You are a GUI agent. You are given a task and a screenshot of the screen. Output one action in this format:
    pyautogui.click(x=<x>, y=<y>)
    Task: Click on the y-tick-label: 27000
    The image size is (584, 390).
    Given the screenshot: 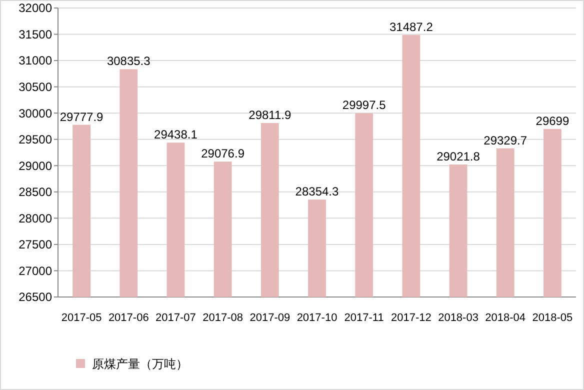 What is the action you would take?
    pyautogui.click(x=35, y=271)
    